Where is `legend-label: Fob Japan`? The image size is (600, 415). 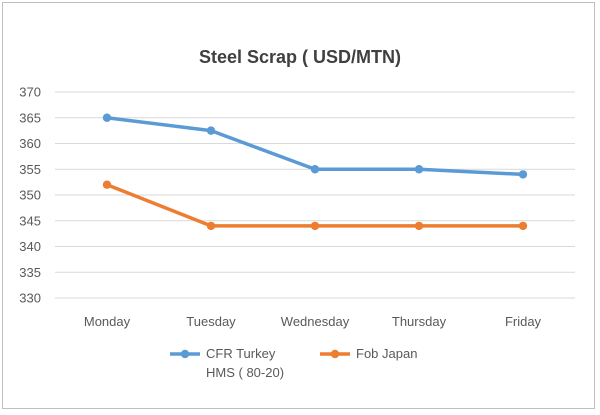 legend-label: Fob Japan is located at coordinates (386, 353).